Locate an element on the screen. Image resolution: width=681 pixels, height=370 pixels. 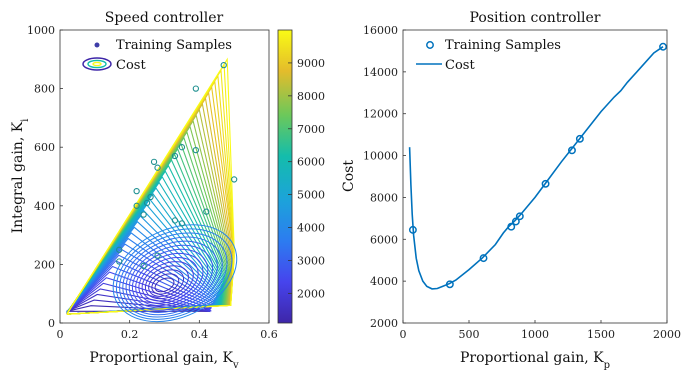
legend-sample-marker-right is located at coordinates (430, 45).